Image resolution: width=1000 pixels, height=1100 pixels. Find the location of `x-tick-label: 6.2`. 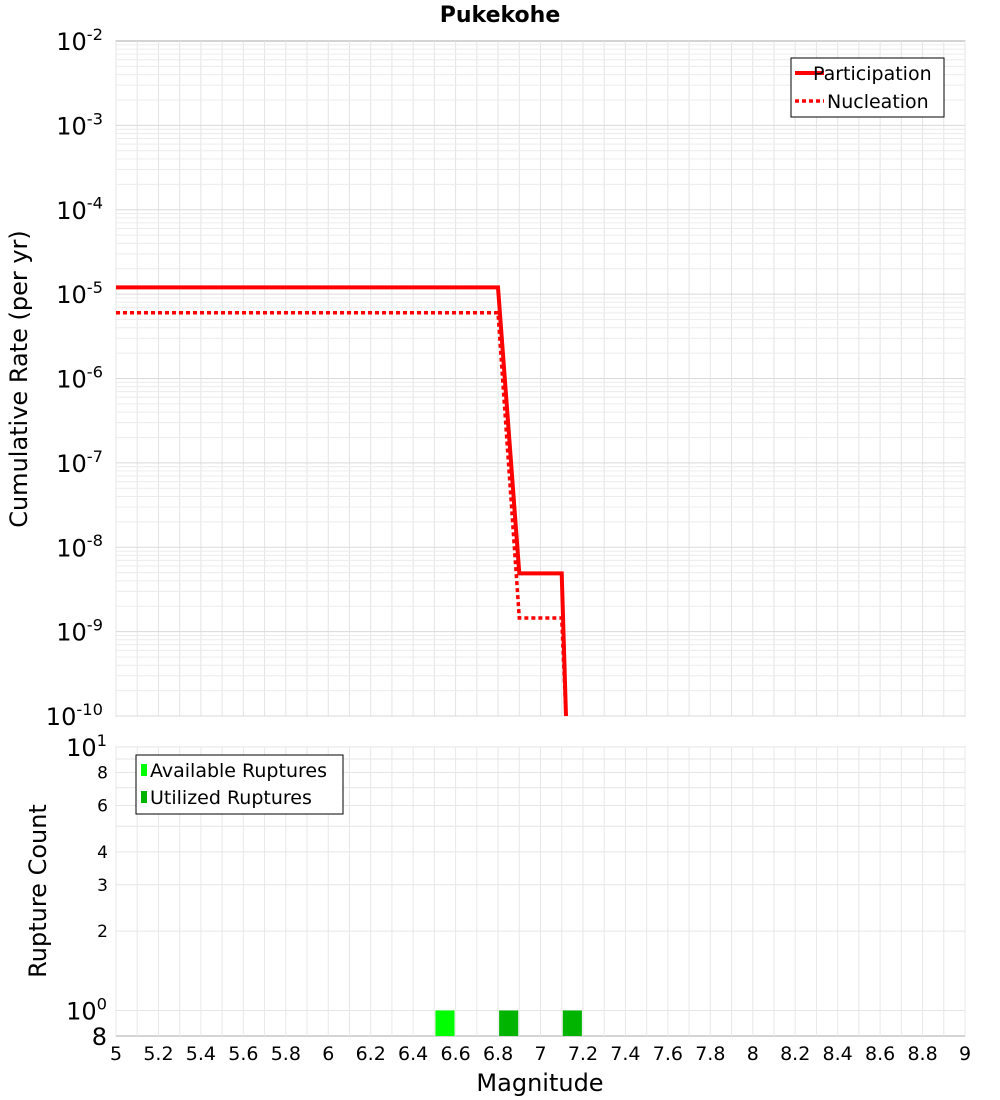

x-tick-label: 6.2 is located at coordinates (371, 1054).